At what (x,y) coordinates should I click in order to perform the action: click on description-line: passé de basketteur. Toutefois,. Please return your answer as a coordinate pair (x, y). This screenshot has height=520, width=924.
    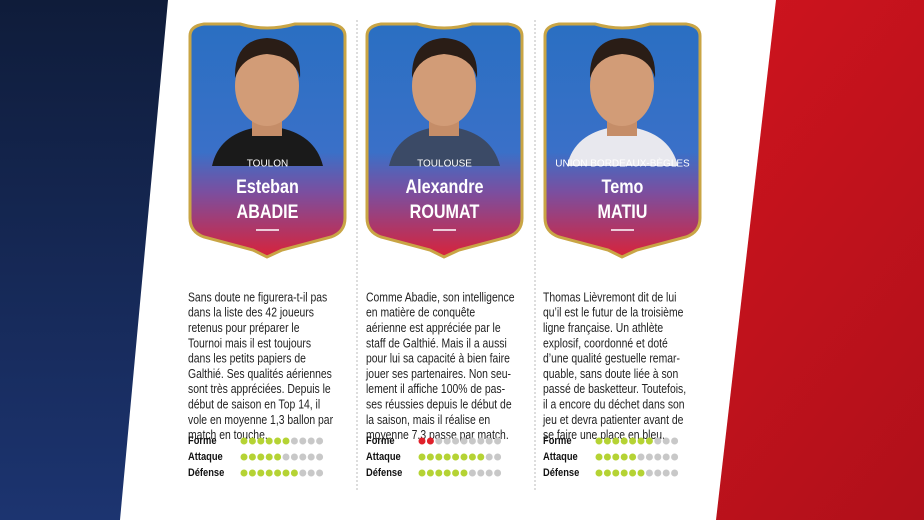
    Looking at the image, I should click on (614, 389).